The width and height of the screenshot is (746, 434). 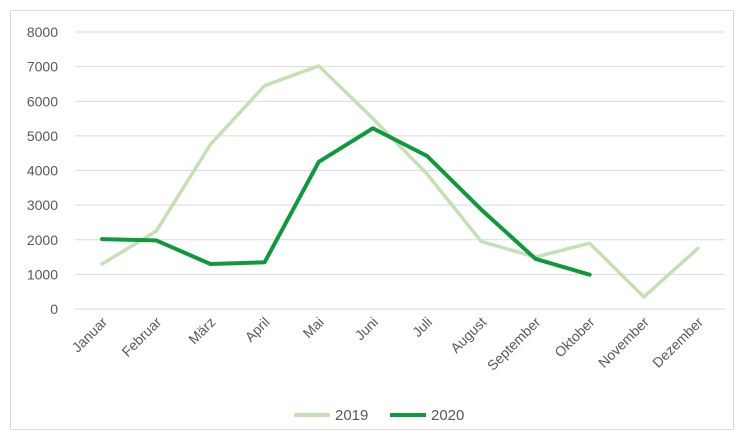 I want to click on x-tick-label: April, so click(x=257, y=329).